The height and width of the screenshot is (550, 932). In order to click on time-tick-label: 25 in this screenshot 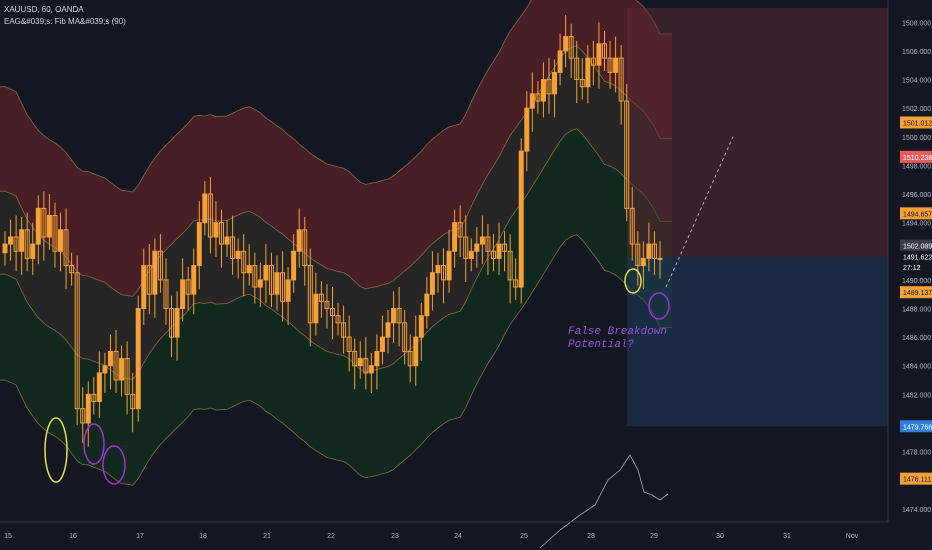, I will do `click(524, 536)`.